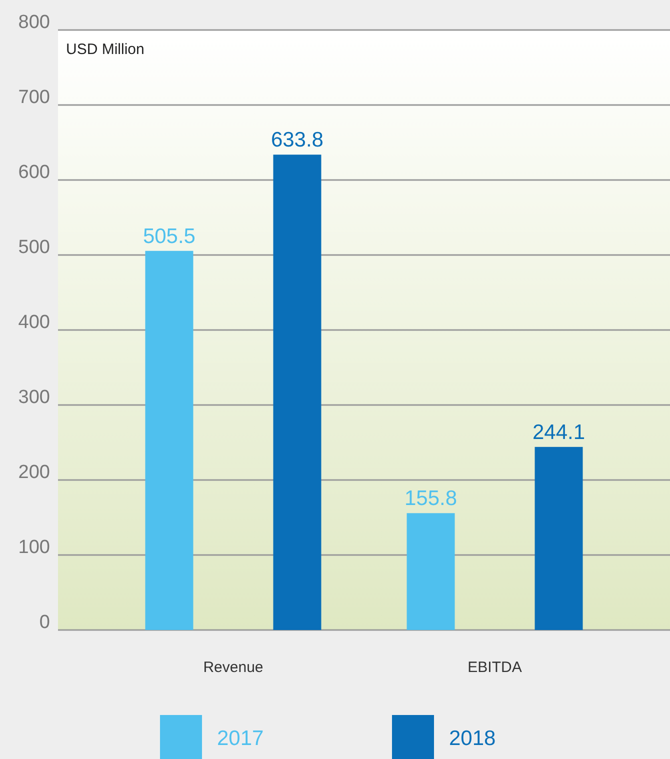 The height and width of the screenshot is (759, 670). Describe the element at coordinates (34, 247) in the screenshot. I see `y-tick-label: 500` at that location.